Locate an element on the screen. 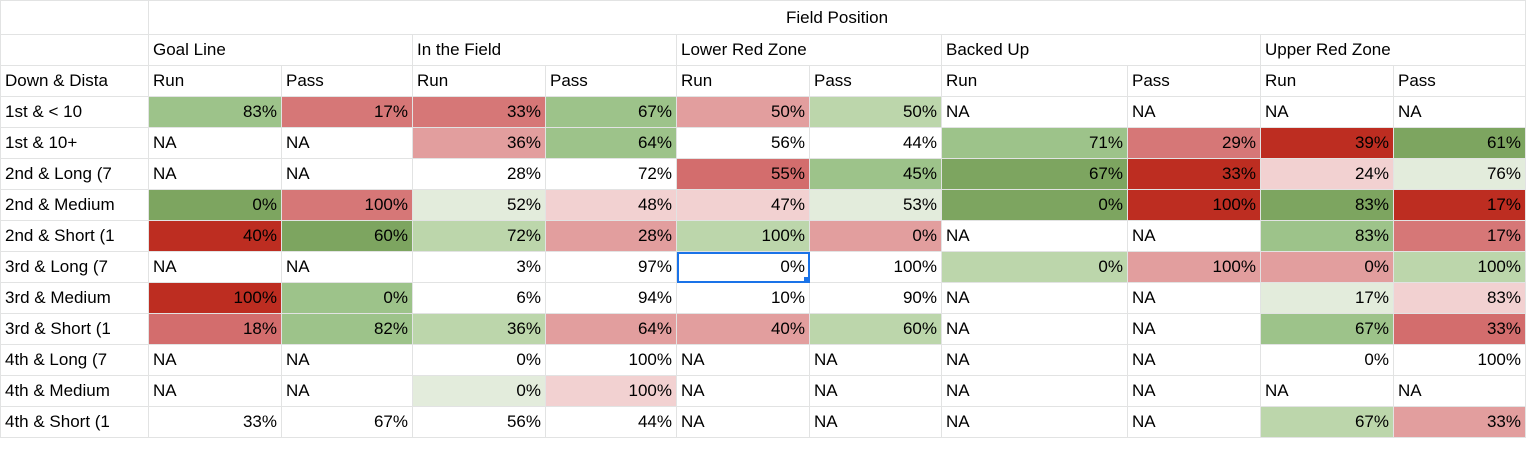 This screenshot has width=1535, height=464. row-label: 4th & Long (7 is located at coordinates (74, 360).